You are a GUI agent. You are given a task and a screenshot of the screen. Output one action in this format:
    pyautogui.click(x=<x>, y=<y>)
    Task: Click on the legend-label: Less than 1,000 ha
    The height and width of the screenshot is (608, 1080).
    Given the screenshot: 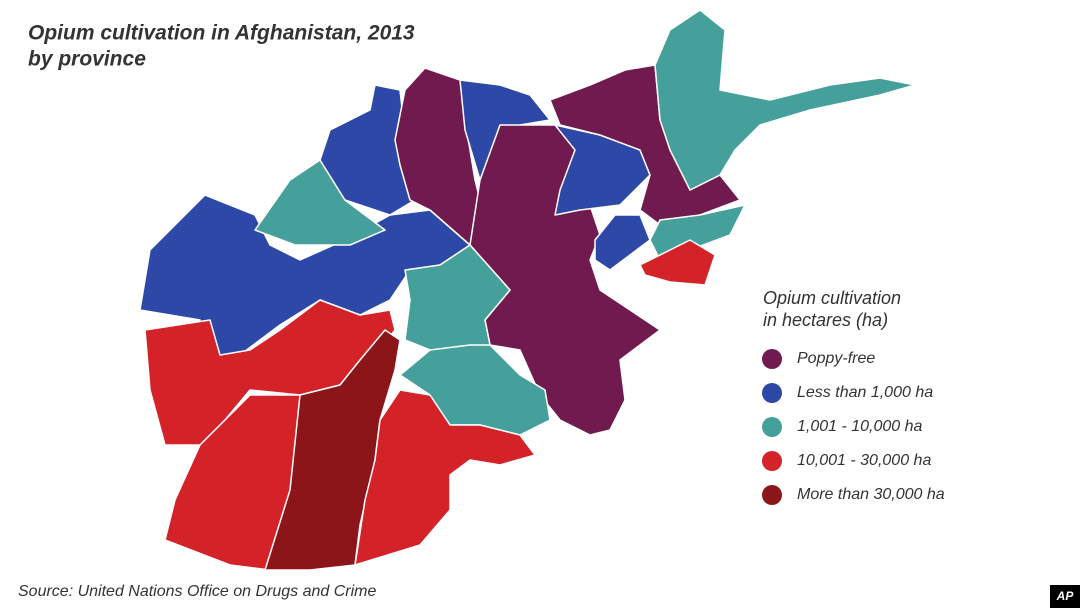 What is the action you would take?
    pyautogui.click(x=865, y=392)
    